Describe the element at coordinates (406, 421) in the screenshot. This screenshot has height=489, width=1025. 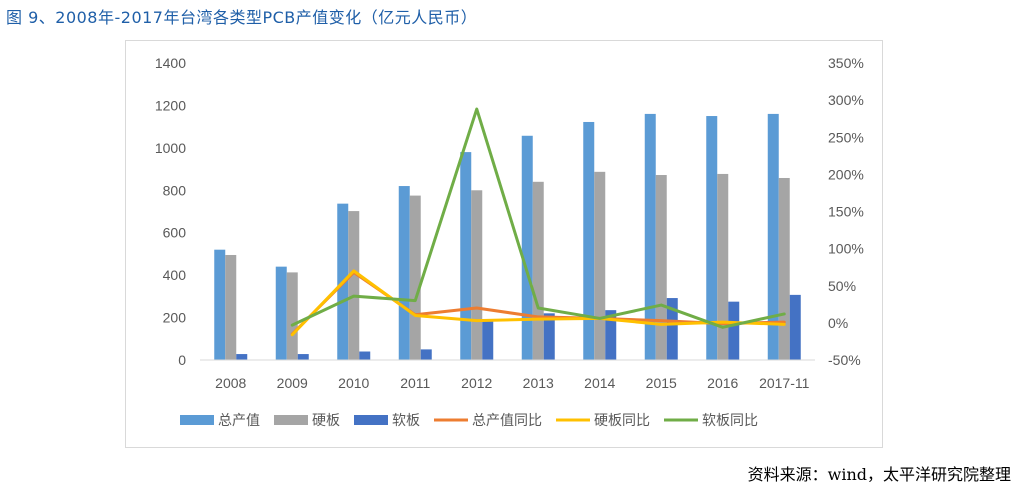
I see `legend-label: 软板` at that location.